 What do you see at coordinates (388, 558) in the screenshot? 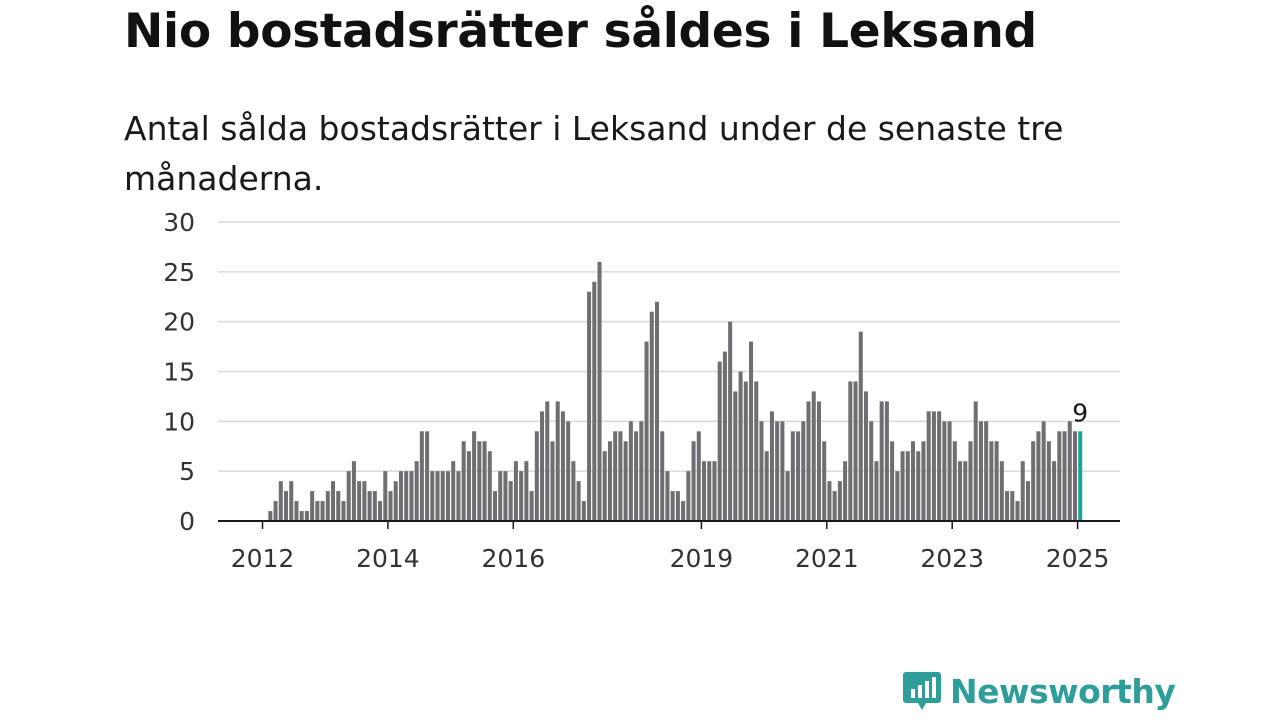
I see `x-tick-label: 2014` at bounding box center [388, 558].